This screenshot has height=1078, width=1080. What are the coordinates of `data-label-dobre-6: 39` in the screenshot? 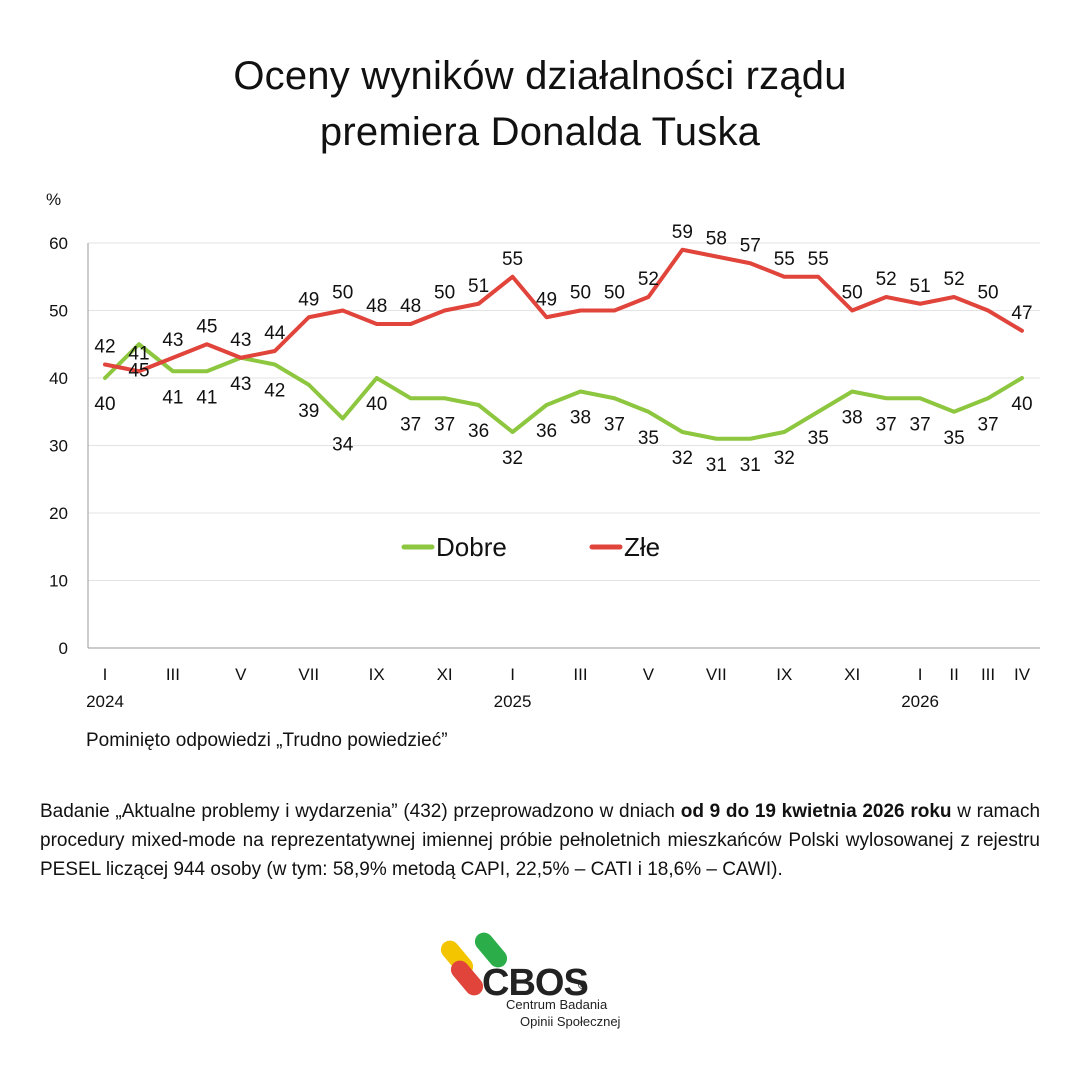 It's located at (308, 411).